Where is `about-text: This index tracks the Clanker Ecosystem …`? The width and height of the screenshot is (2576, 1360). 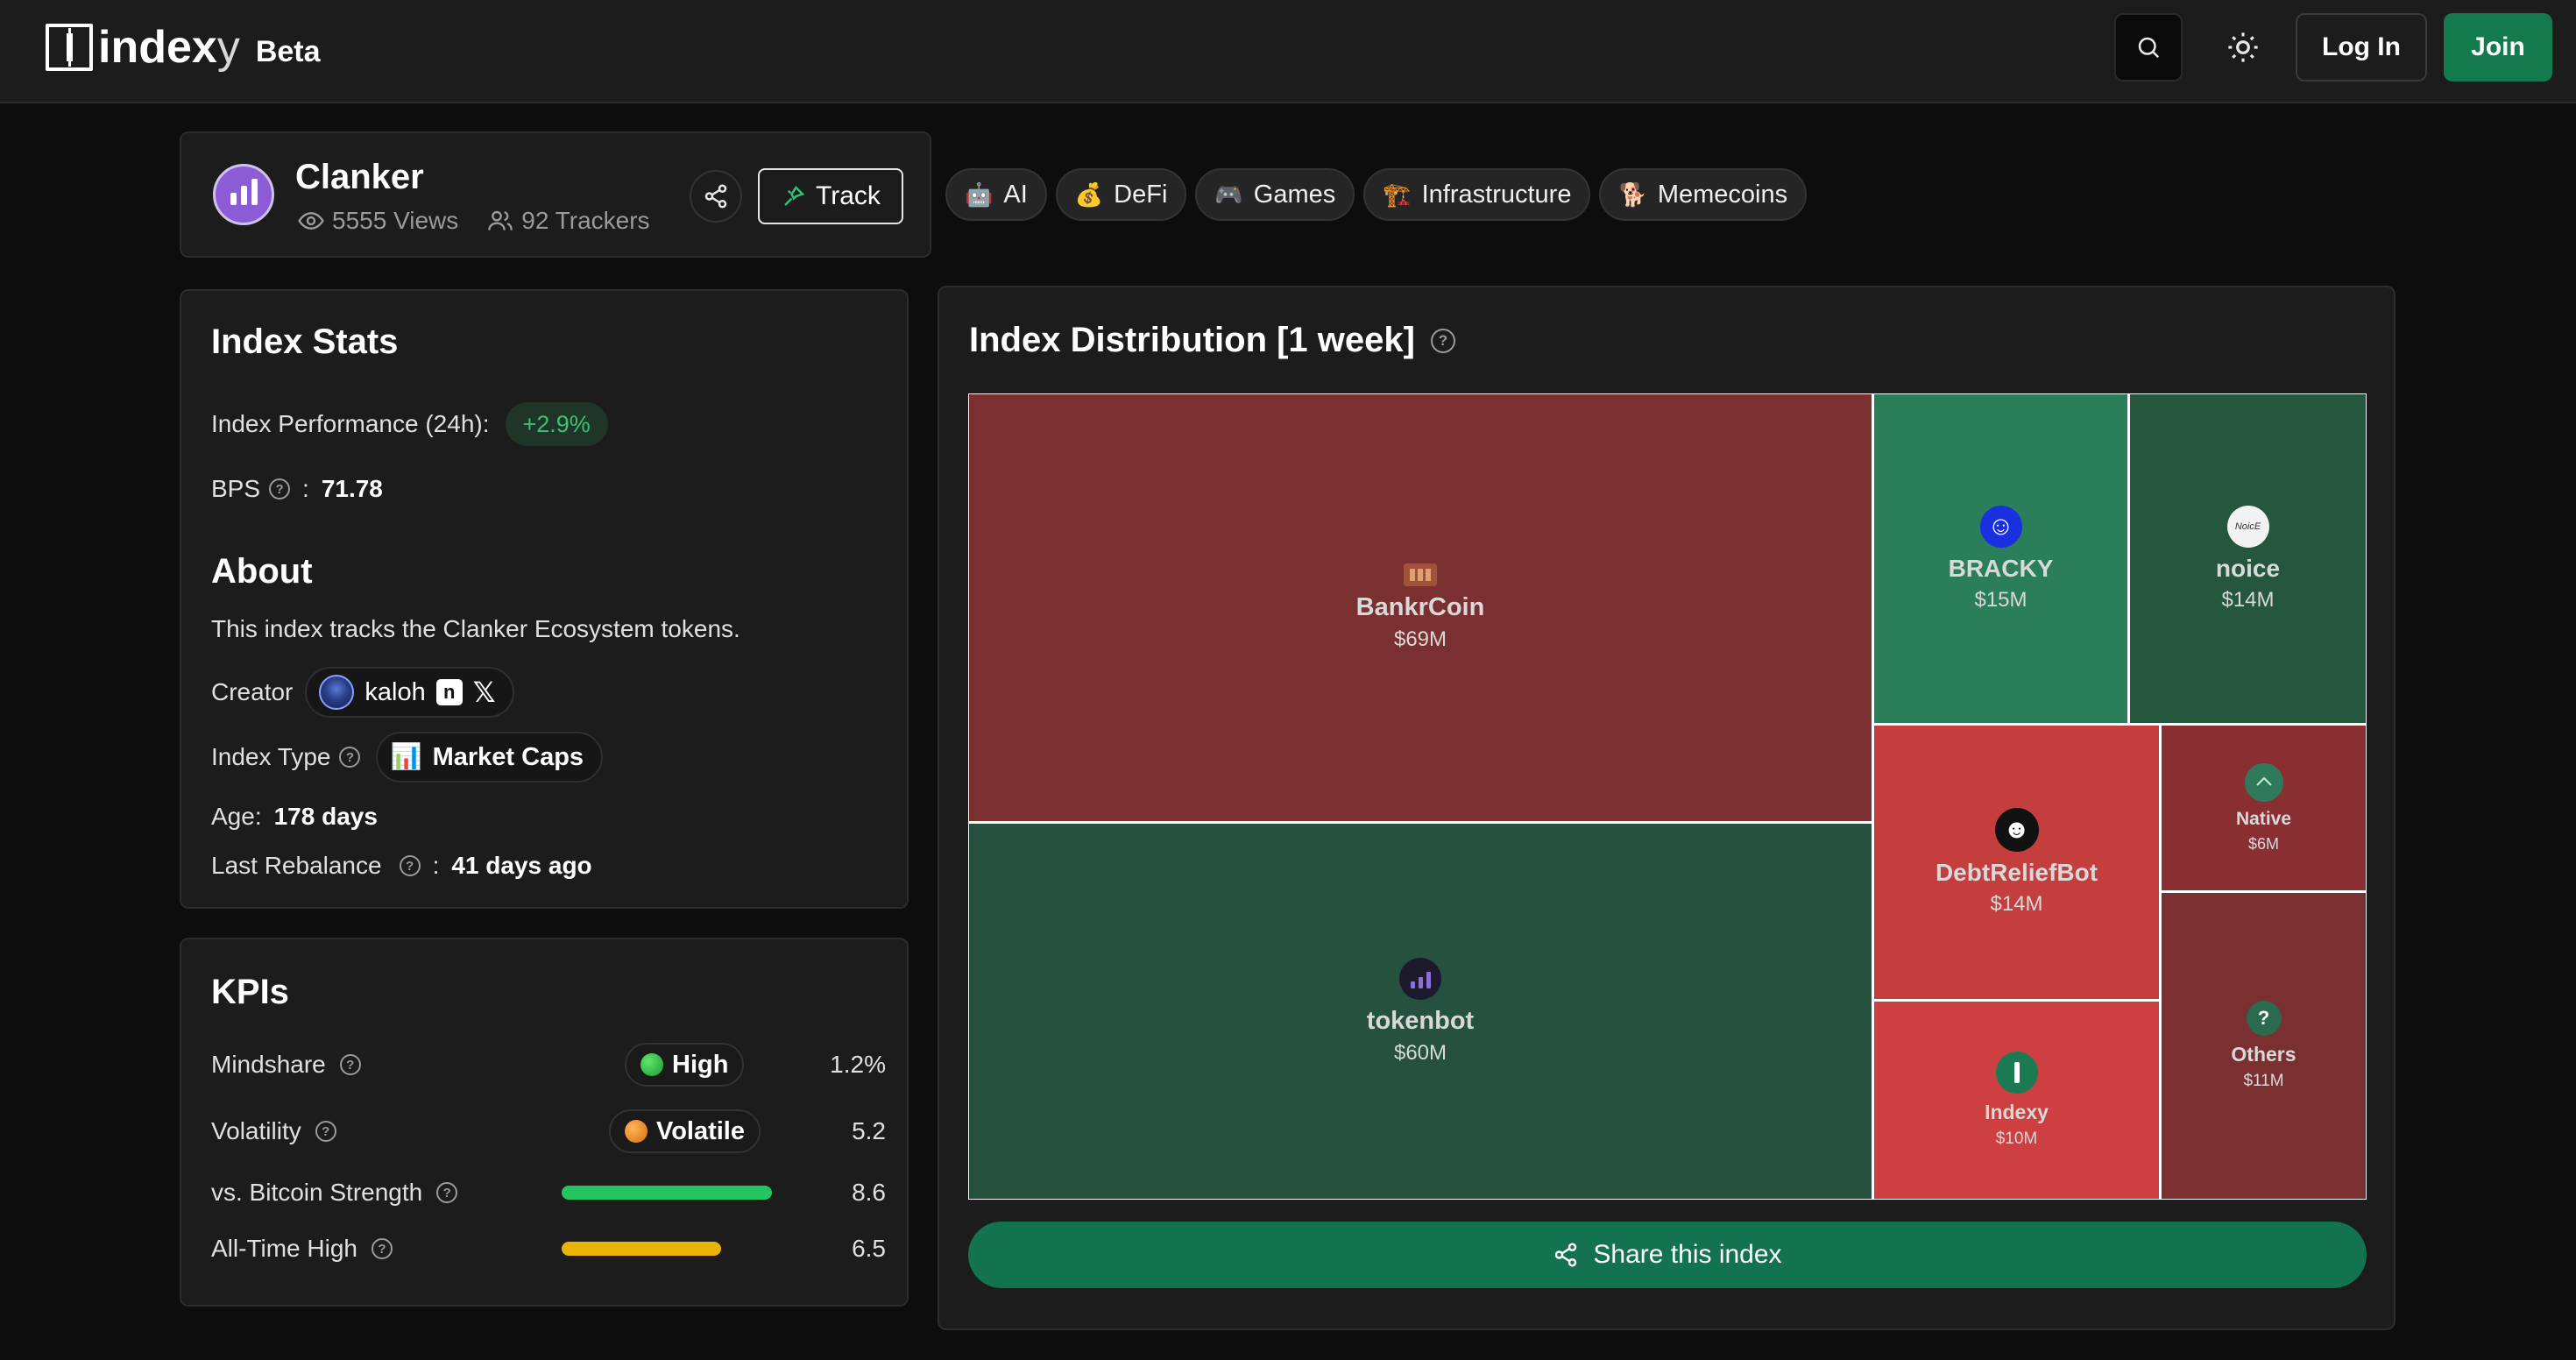 about-text: This index tracks the Clanker Ecosystem … is located at coordinates (475, 628).